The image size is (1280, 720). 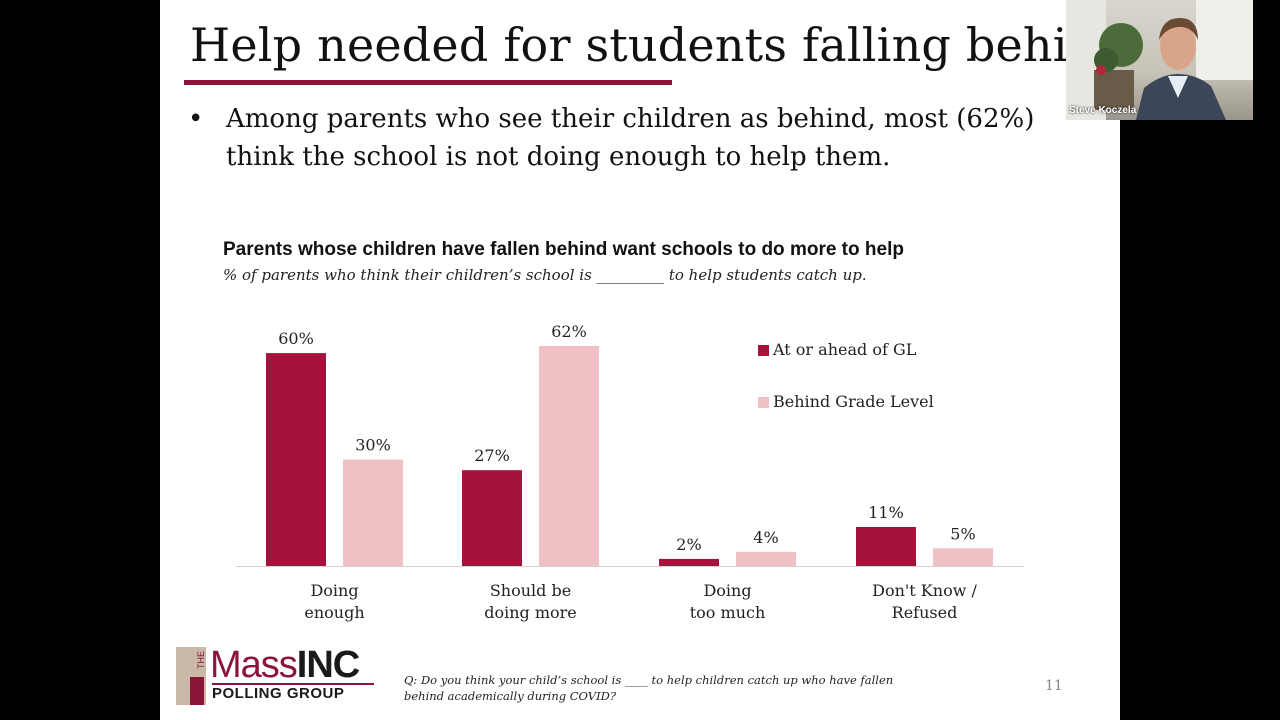 I want to click on legend-swatch-at-or-ahead, so click(x=763, y=350).